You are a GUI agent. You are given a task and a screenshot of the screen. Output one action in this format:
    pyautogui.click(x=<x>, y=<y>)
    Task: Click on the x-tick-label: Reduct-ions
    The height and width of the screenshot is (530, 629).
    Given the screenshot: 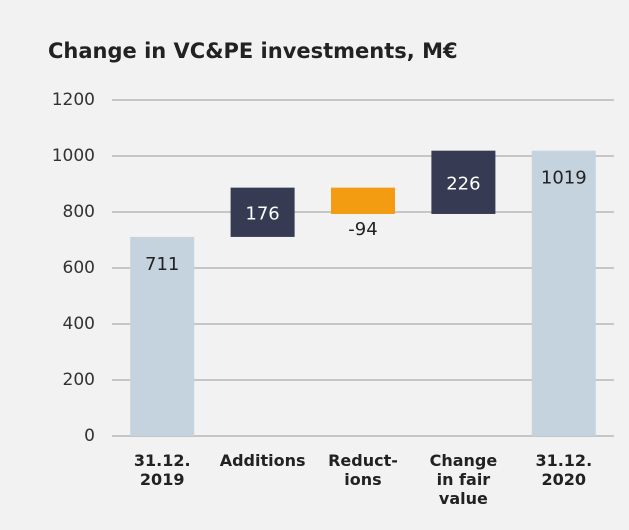 What is the action you would take?
    pyautogui.click(x=363, y=470)
    